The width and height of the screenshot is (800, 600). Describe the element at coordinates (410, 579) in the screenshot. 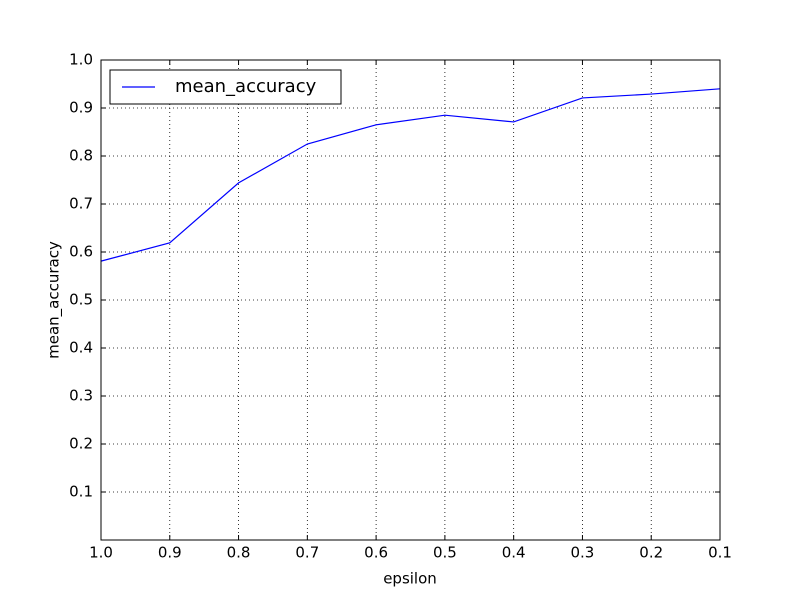

I see `x-axis-label: epsilon` at that location.